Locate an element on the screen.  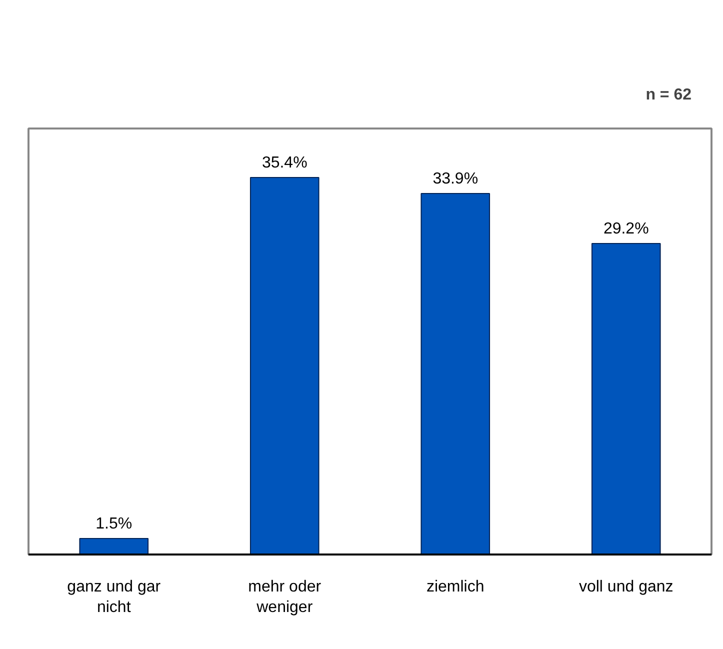
x-tick-label: voll und ganz is located at coordinates (626, 587).